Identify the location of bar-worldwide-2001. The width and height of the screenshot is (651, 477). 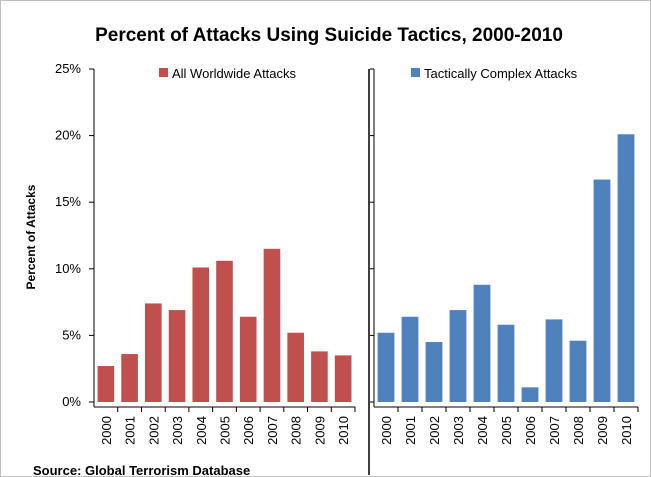
(129, 378).